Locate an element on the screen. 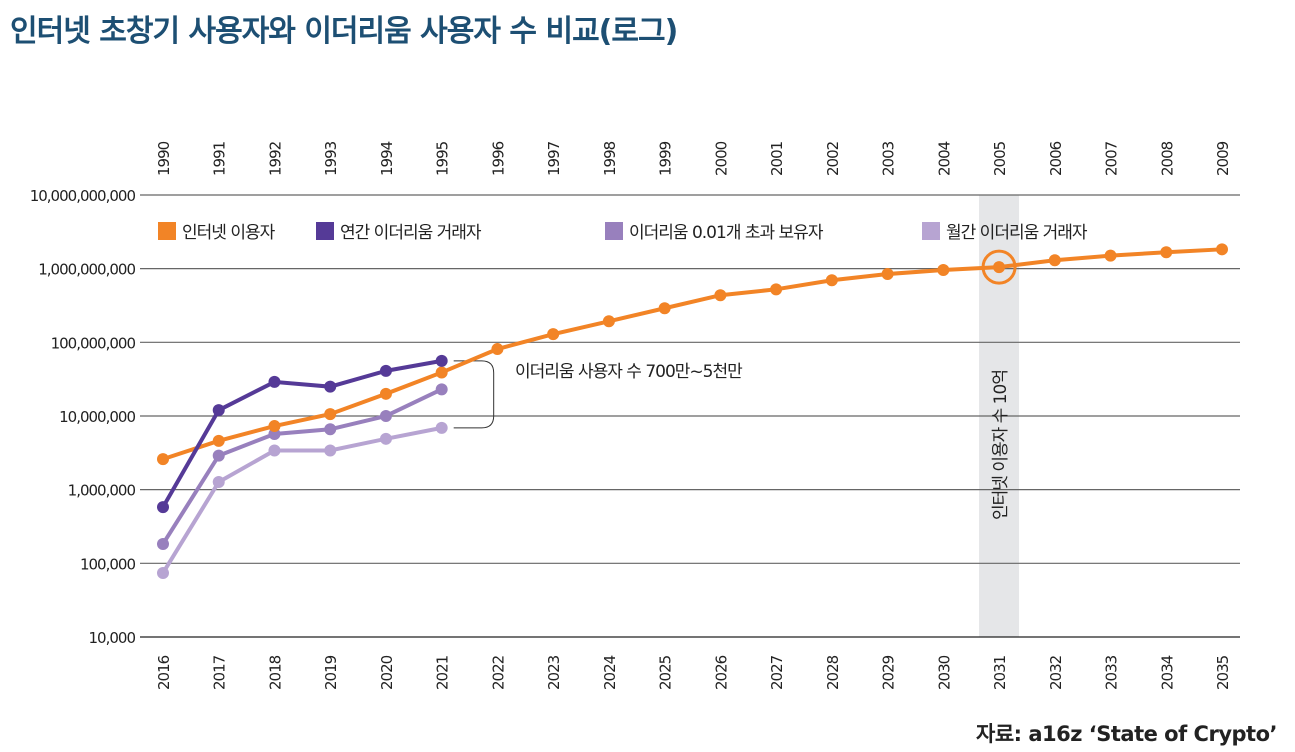 This screenshot has width=1295, height=752. x-tick-label-bottom: 2030 is located at coordinates (944, 672).